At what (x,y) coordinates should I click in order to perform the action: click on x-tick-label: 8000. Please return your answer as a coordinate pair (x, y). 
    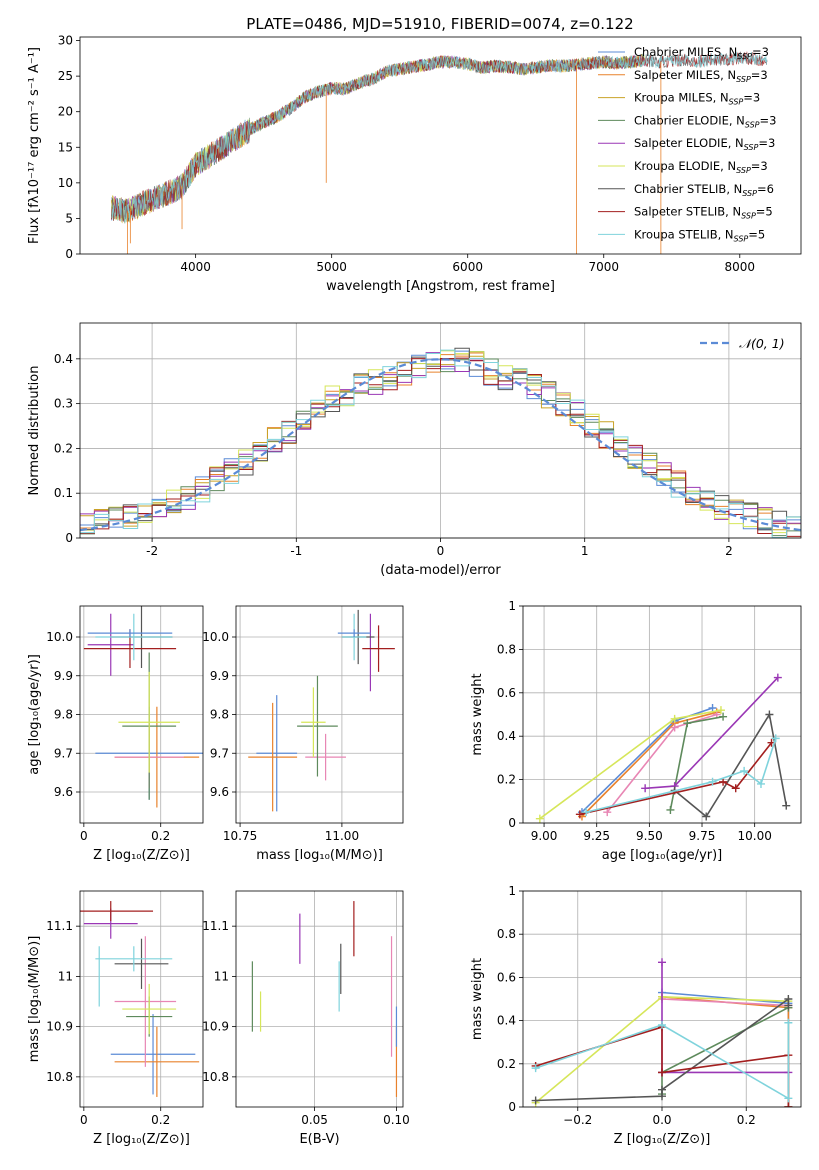
    Looking at the image, I should click on (740, 267).